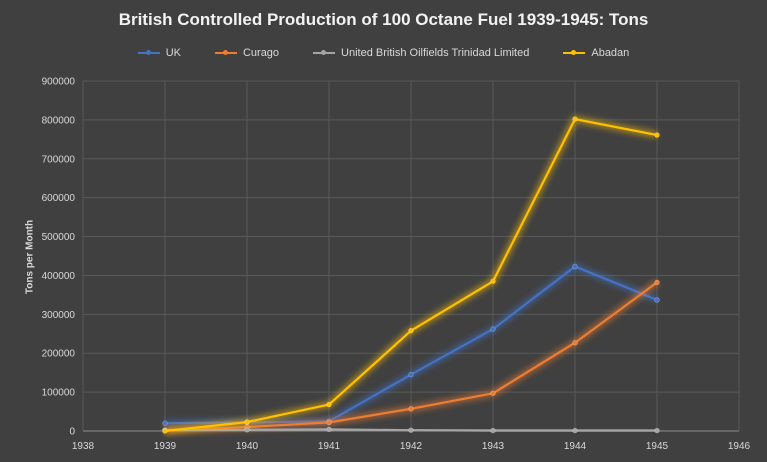  Describe the element at coordinates (59, 237) in the screenshot. I see `y-tick-label: 500000` at that location.